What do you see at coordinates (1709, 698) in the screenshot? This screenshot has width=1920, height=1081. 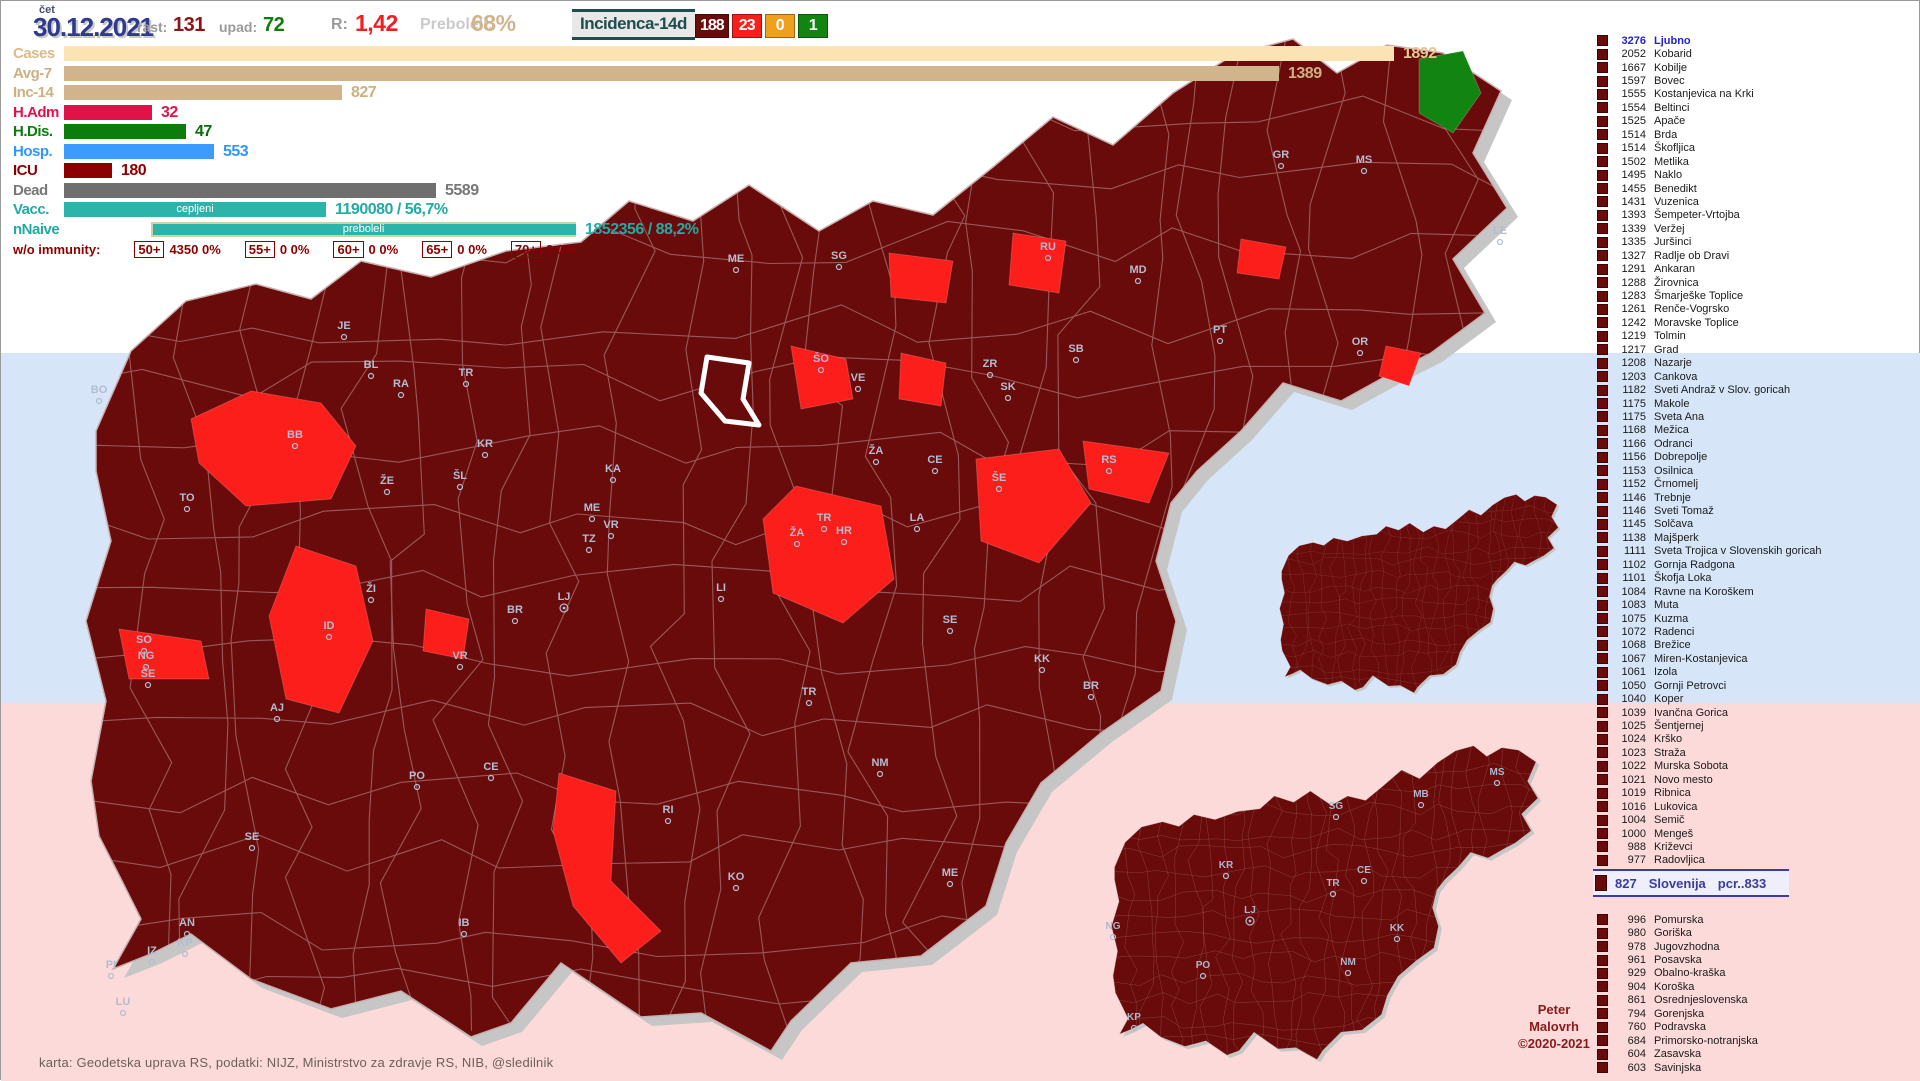 I see `list-item: 1040 Koper` at bounding box center [1709, 698].